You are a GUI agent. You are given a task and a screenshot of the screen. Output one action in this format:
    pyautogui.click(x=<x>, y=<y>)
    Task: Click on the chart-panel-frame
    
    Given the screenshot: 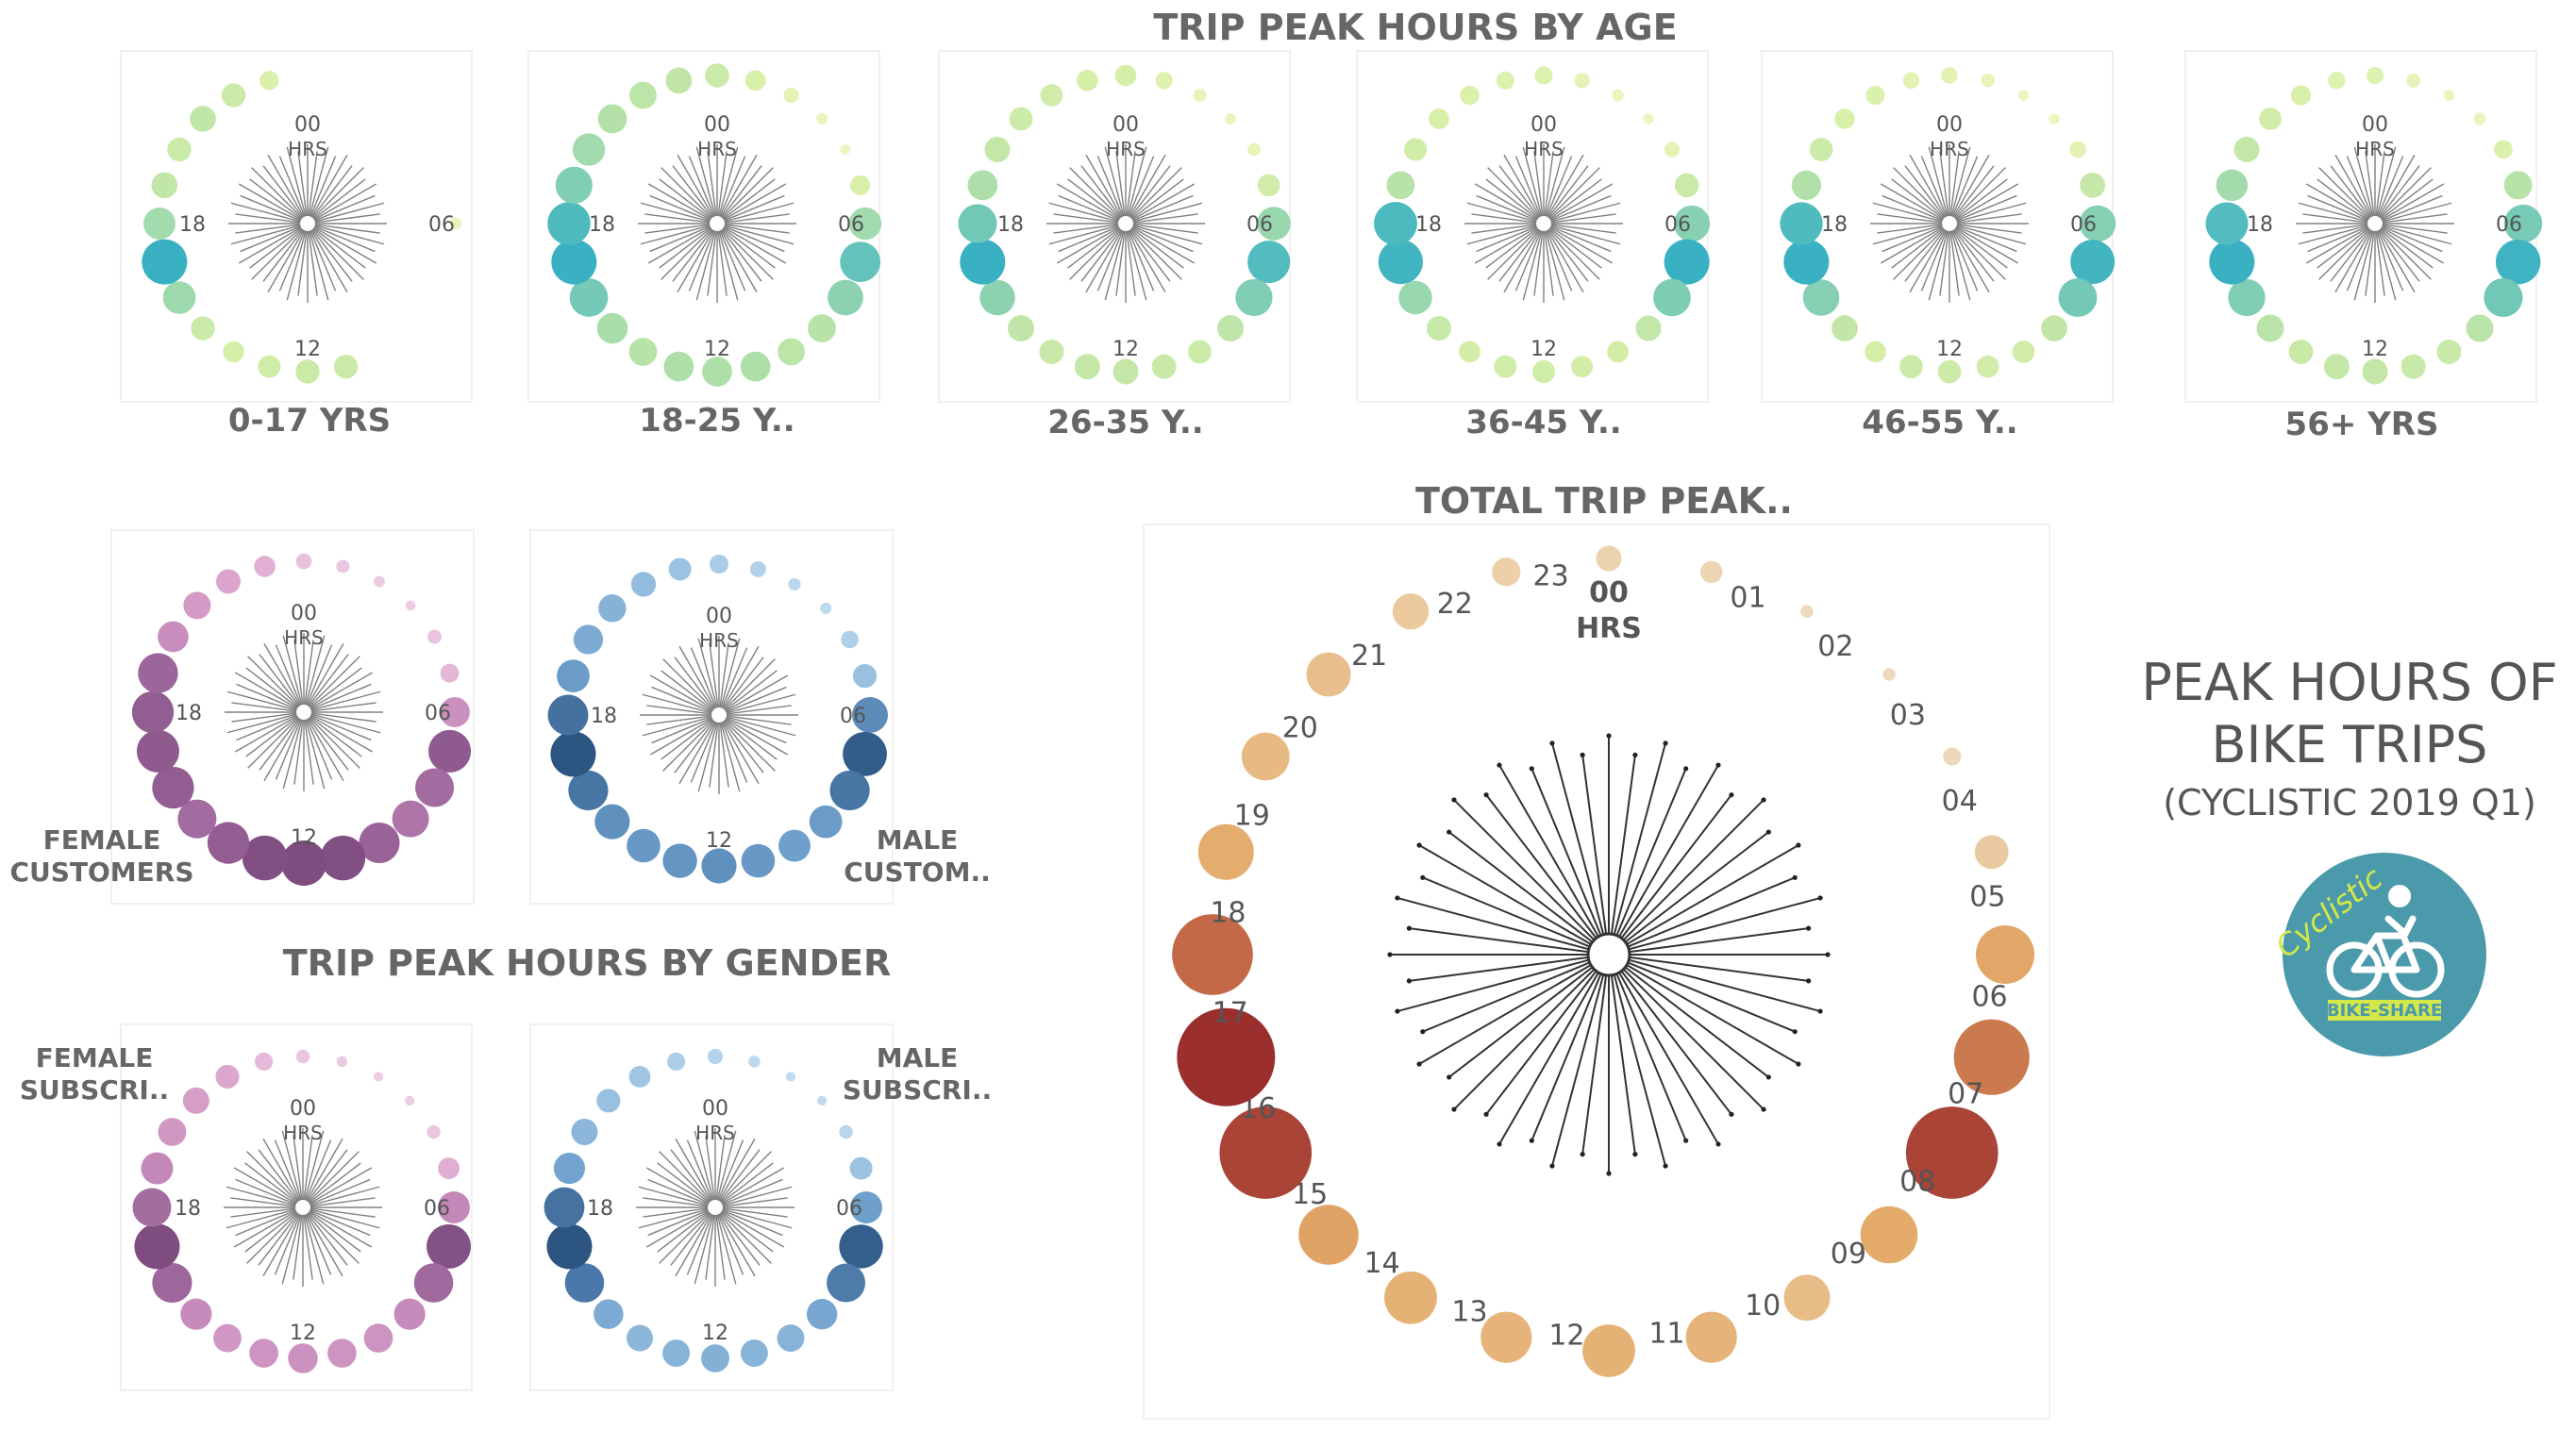 What is the action you would take?
    pyautogui.click(x=296, y=226)
    